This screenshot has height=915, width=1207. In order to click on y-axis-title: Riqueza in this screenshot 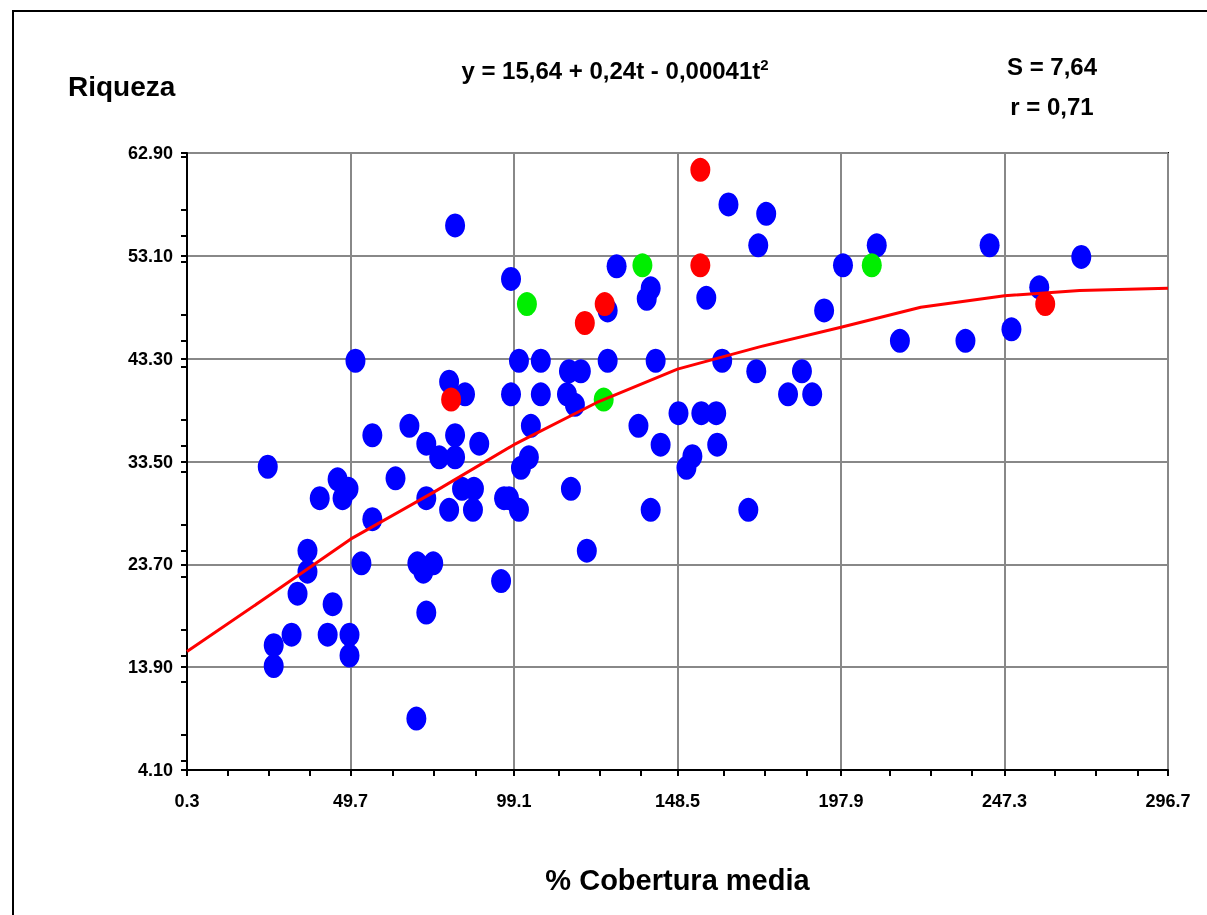, I will do `click(122, 86)`.